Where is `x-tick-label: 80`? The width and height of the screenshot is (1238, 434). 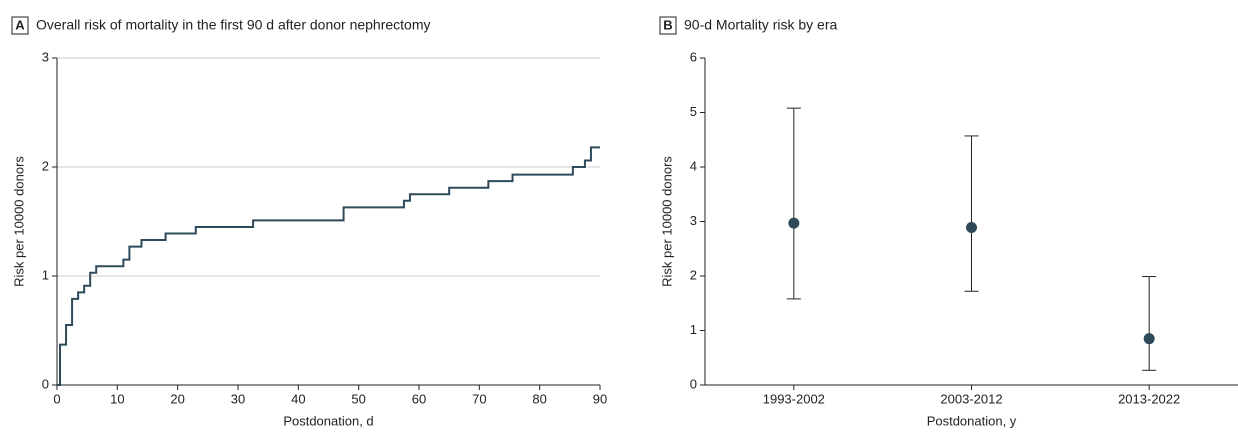 x-tick-label: 80 is located at coordinates (539, 398).